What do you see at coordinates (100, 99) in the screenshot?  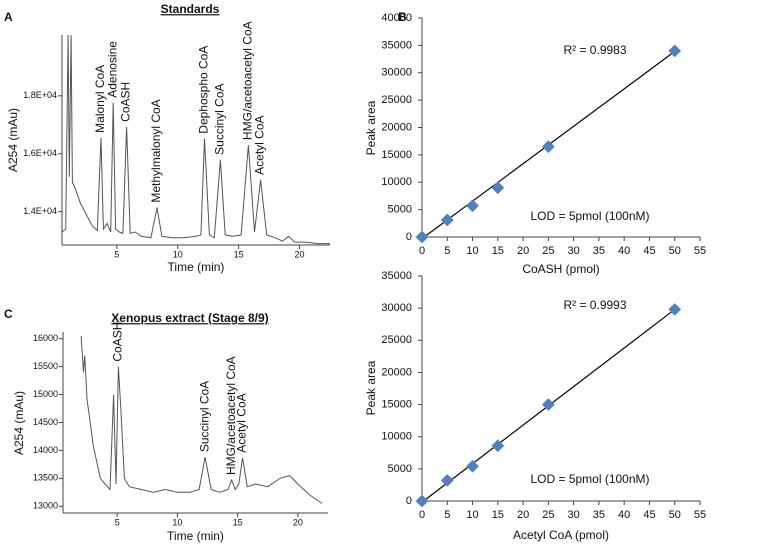 I see `peak-label: Malonyl CoA` at bounding box center [100, 99].